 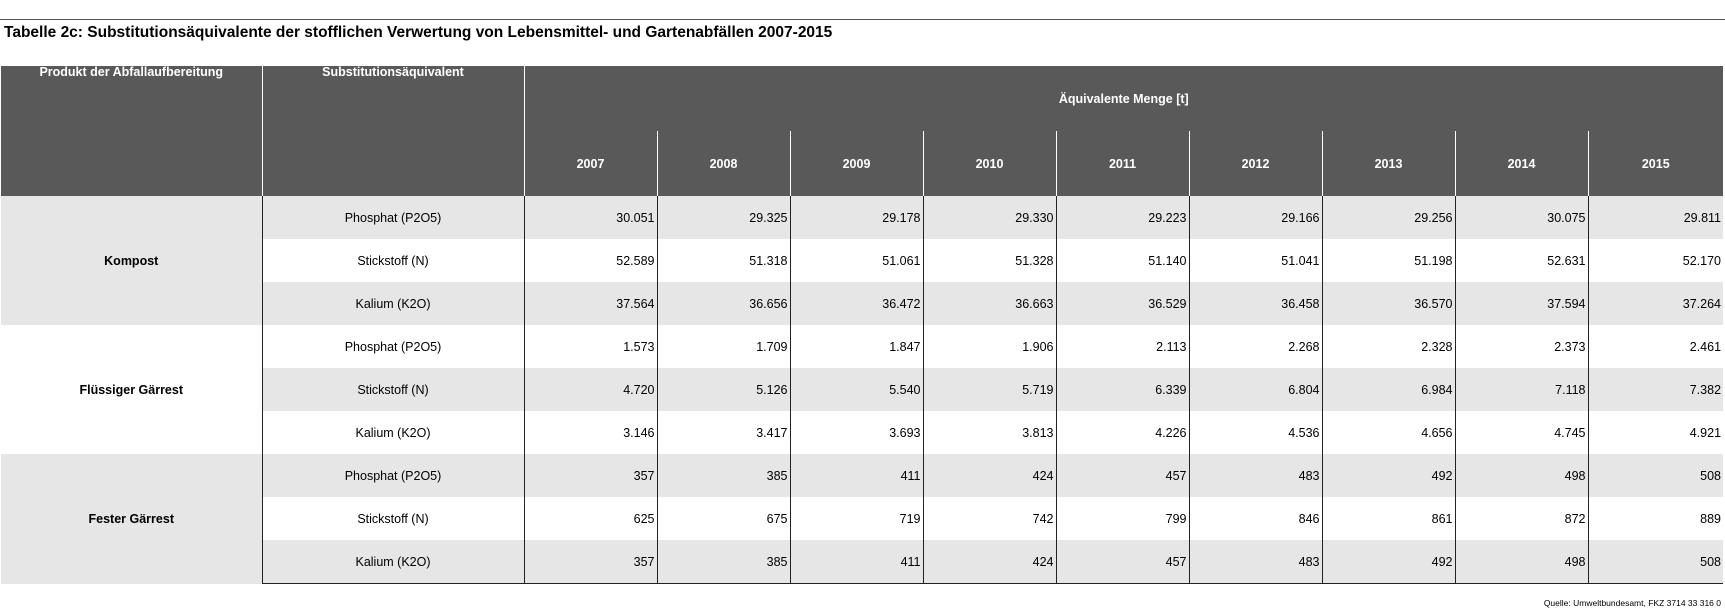 I want to click on product-cell: Kompost, so click(x=131, y=260).